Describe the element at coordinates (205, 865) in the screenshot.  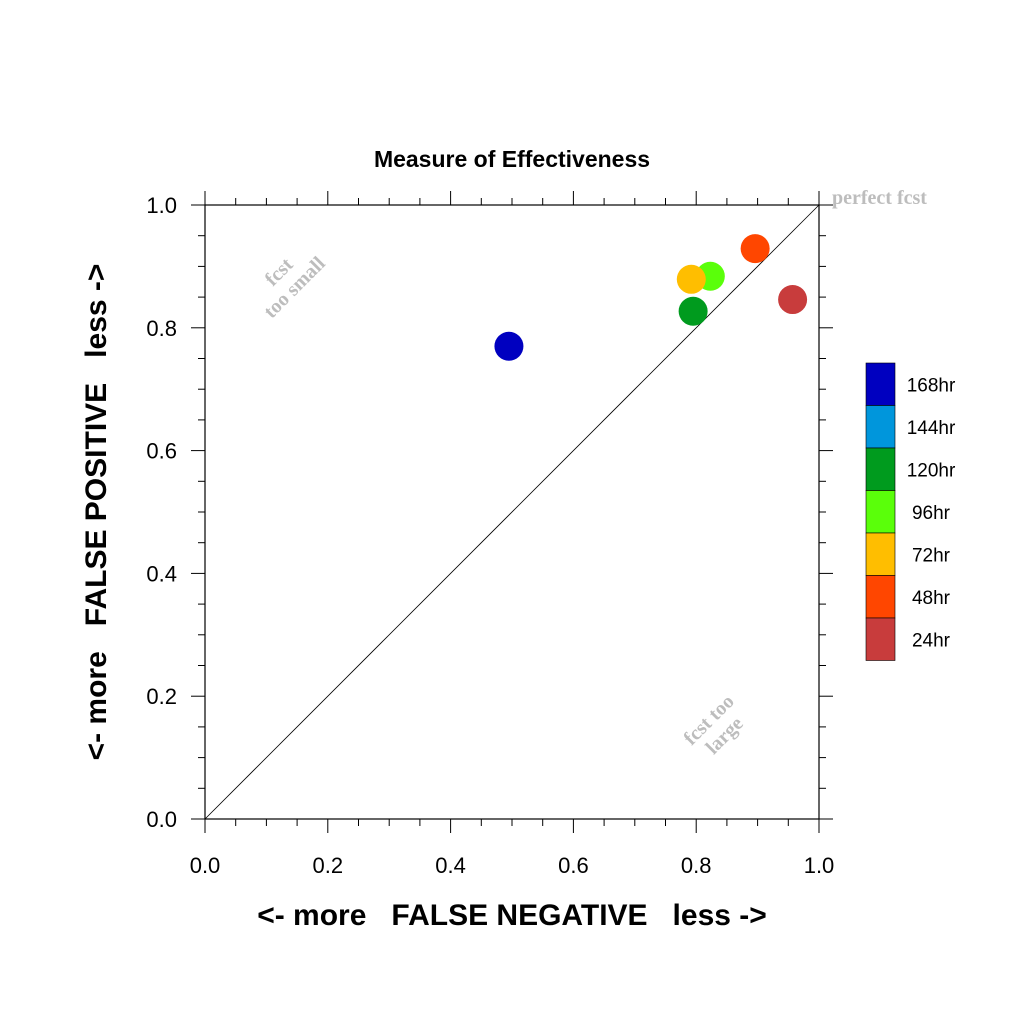
I see `x-tick-label: 0.0` at that location.